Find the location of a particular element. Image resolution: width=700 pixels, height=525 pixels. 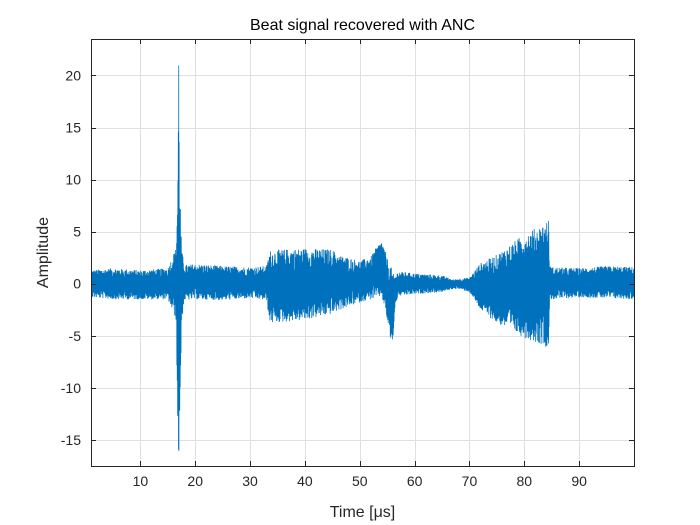

y-tick-label: -15 is located at coordinates (71, 440).